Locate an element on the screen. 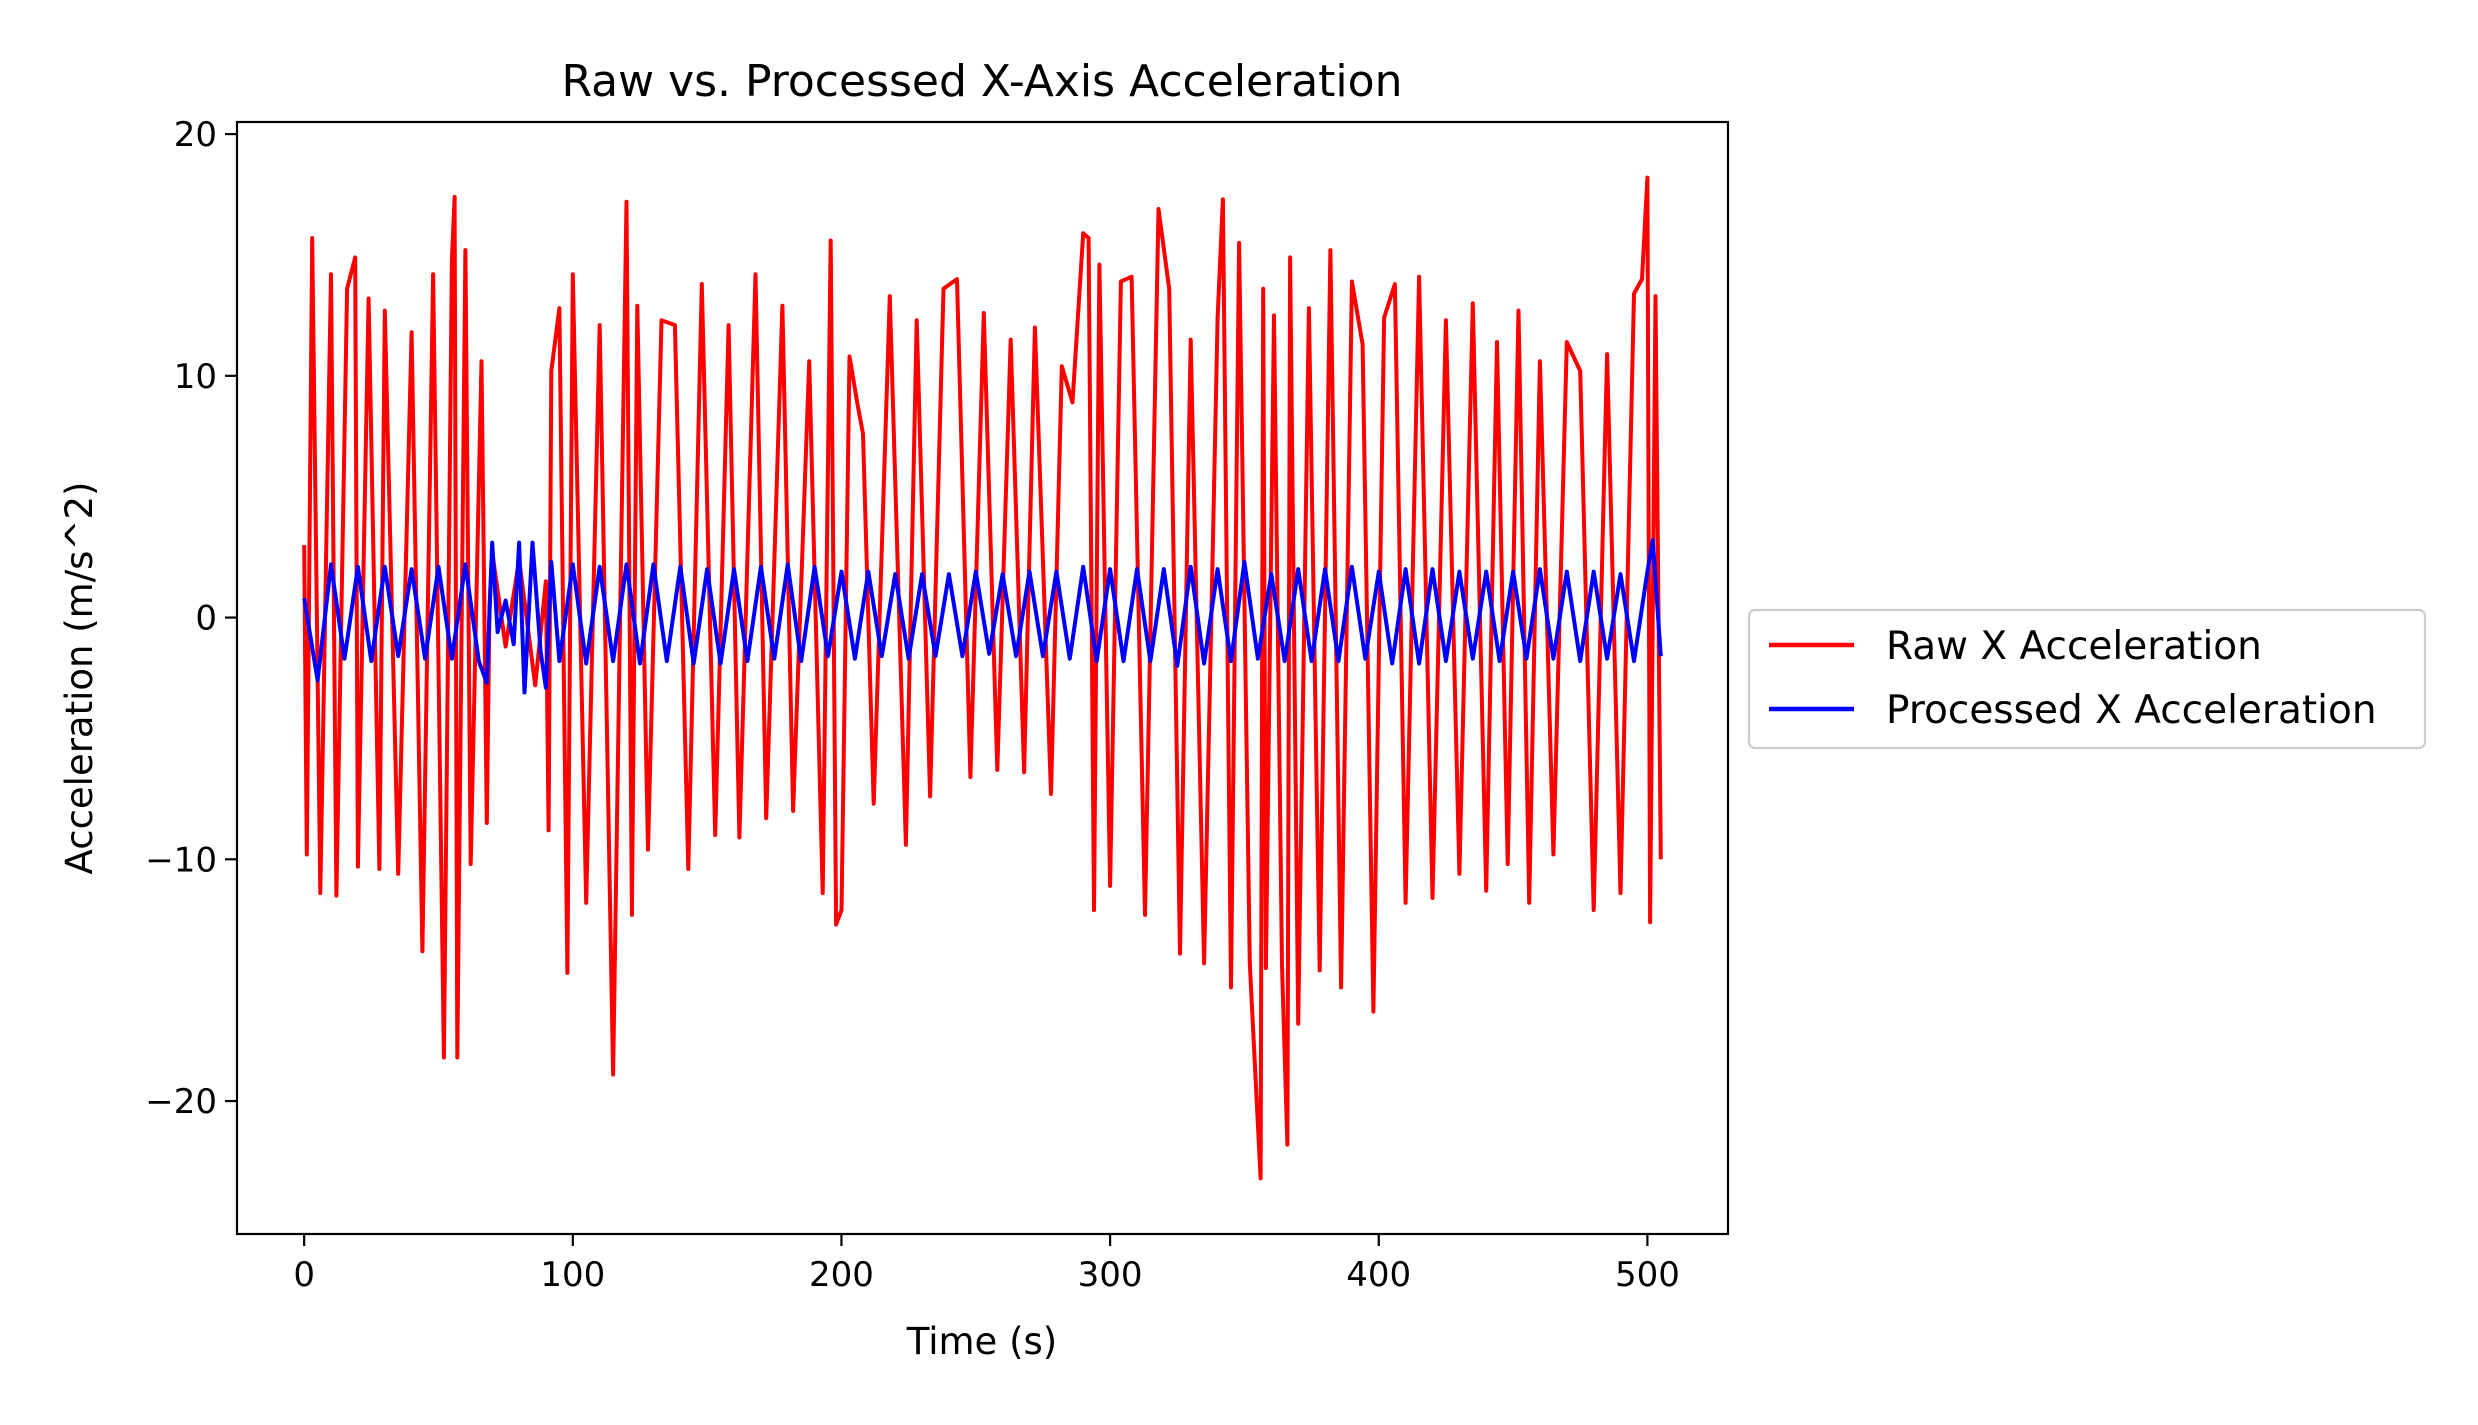 This screenshot has width=2478, height=1425. x-tick-label: 0 is located at coordinates (304, 1275).